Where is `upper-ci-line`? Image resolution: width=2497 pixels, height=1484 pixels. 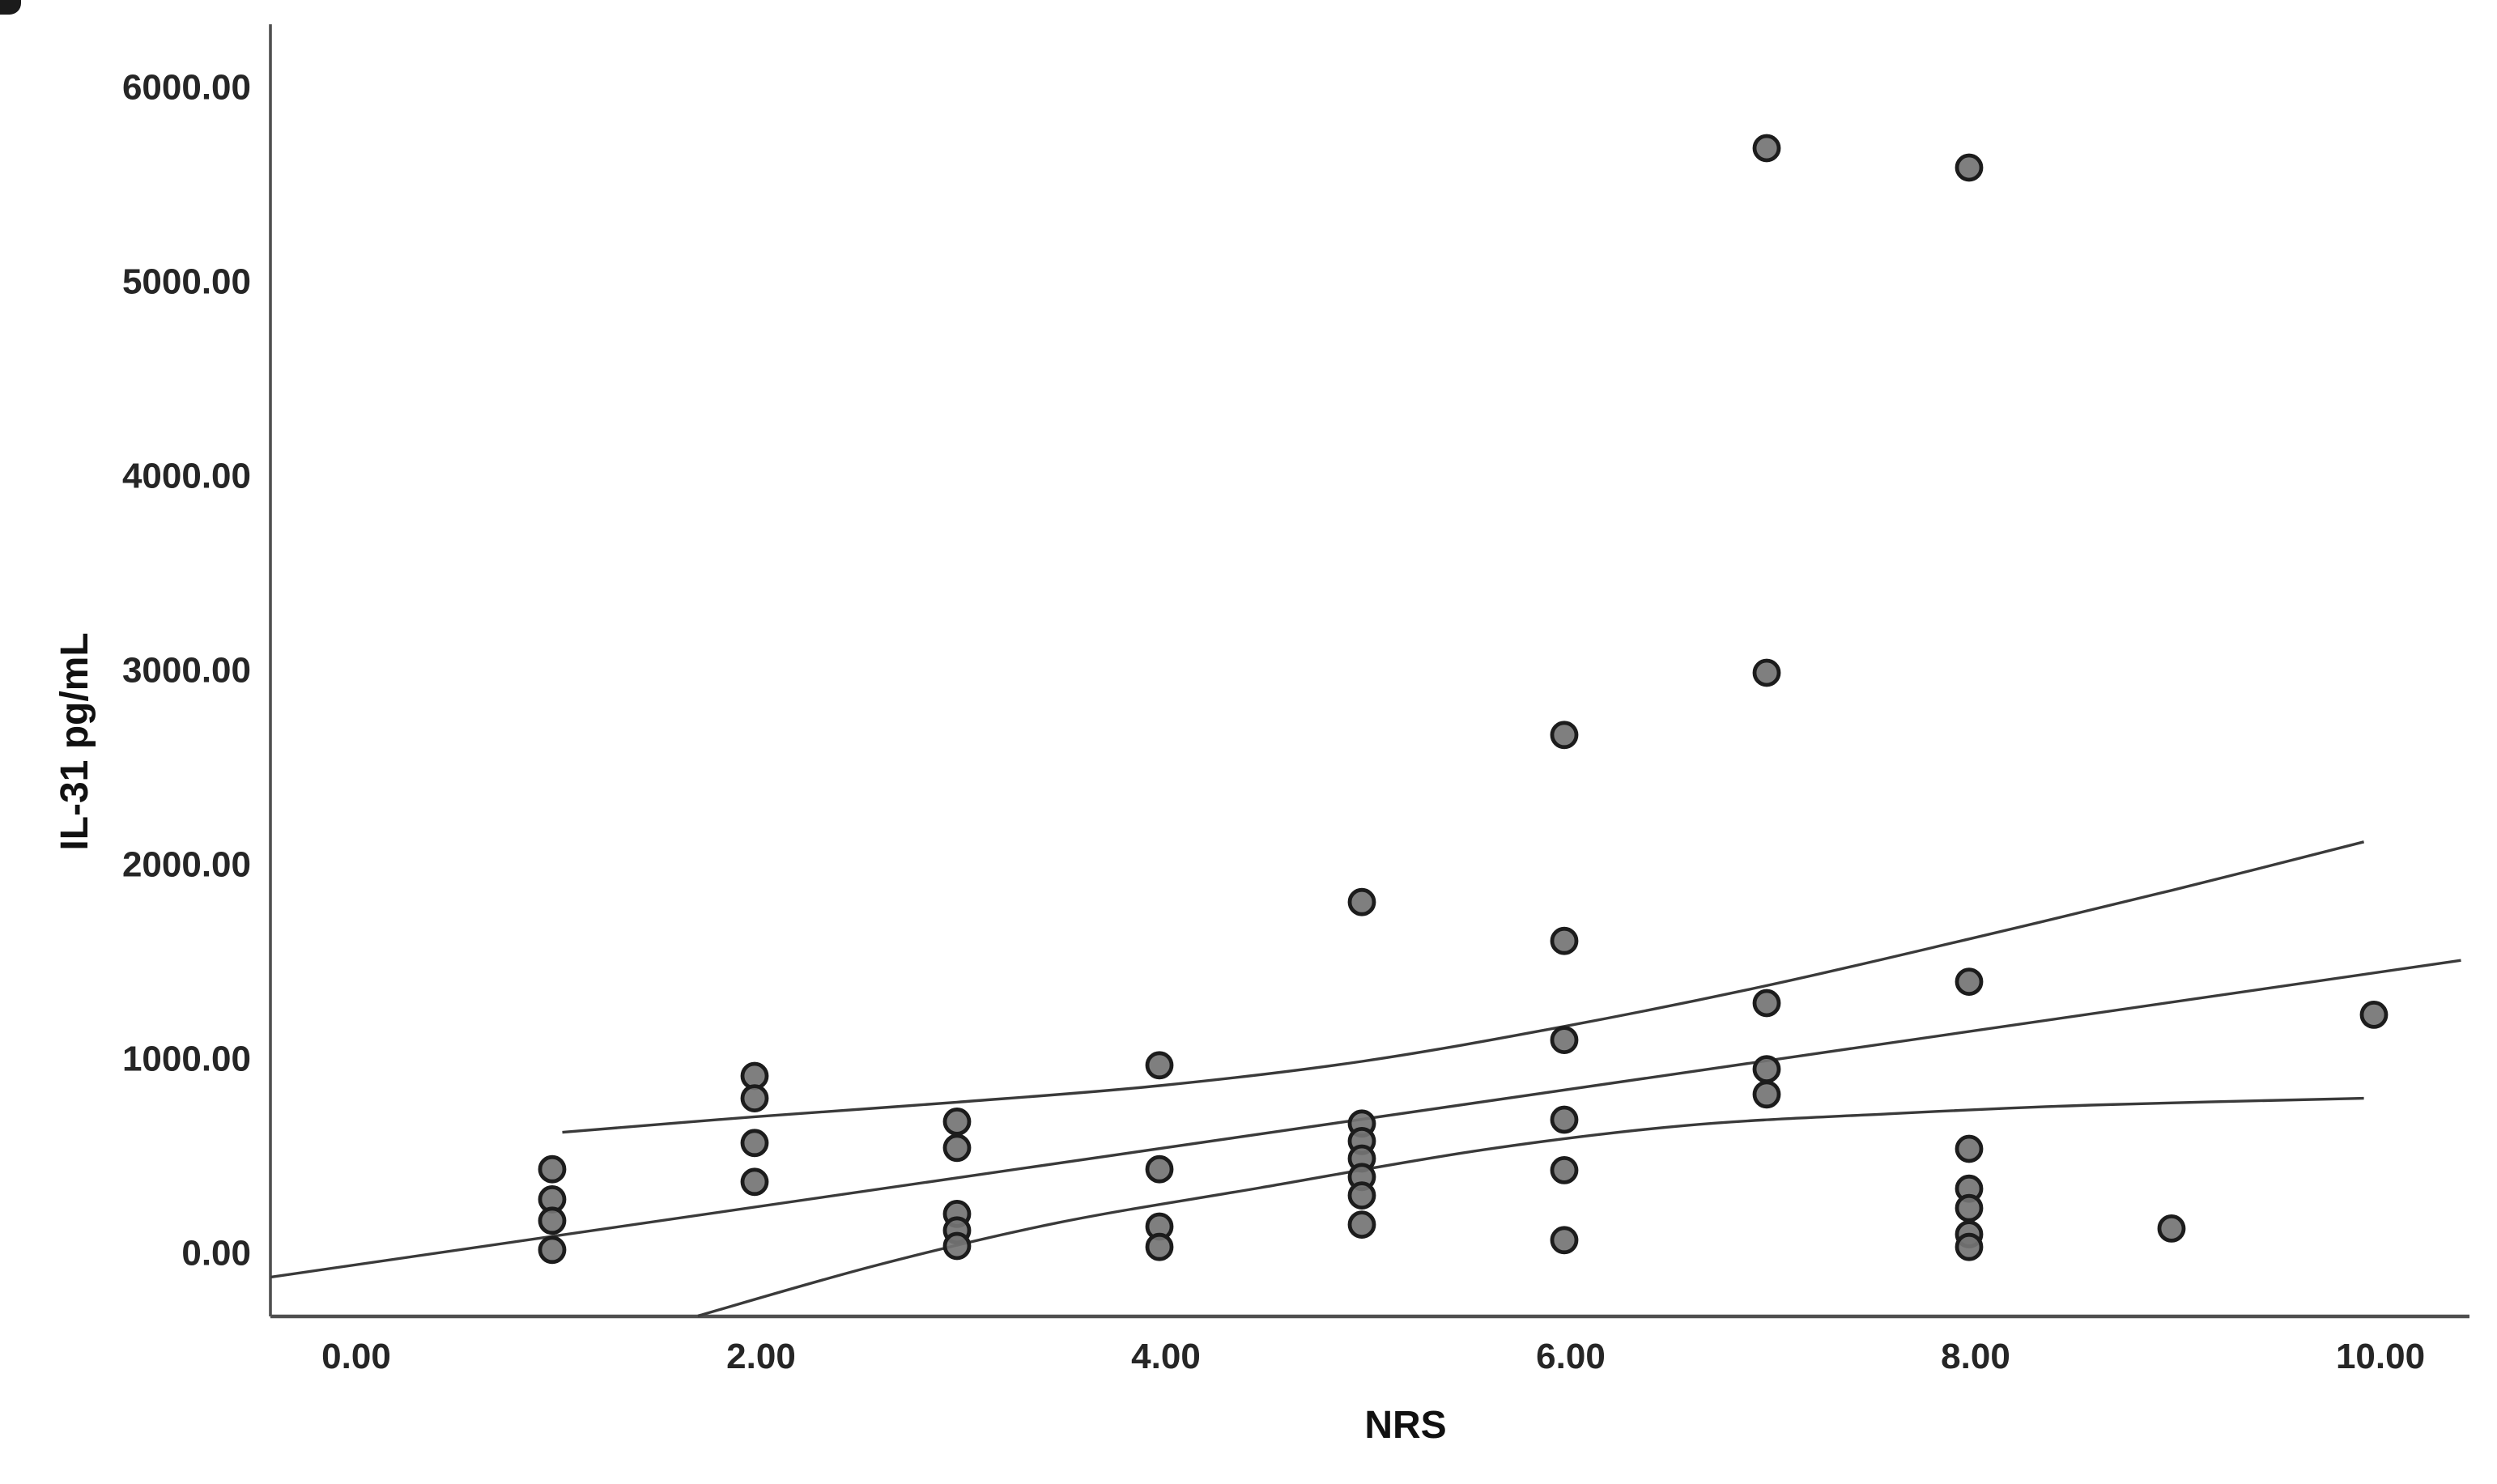 upper-ci-line is located at coordinates (1463, 987).